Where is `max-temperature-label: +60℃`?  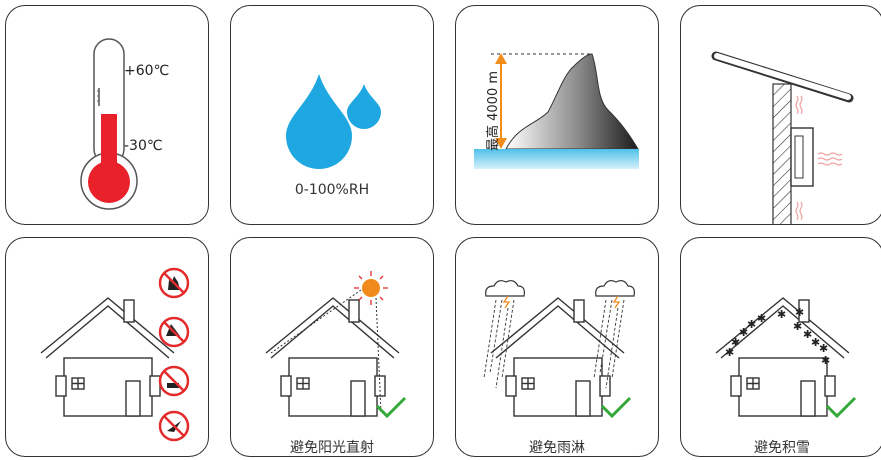 max-temperature-label: +60℃ is located at coordinates (147, 71).